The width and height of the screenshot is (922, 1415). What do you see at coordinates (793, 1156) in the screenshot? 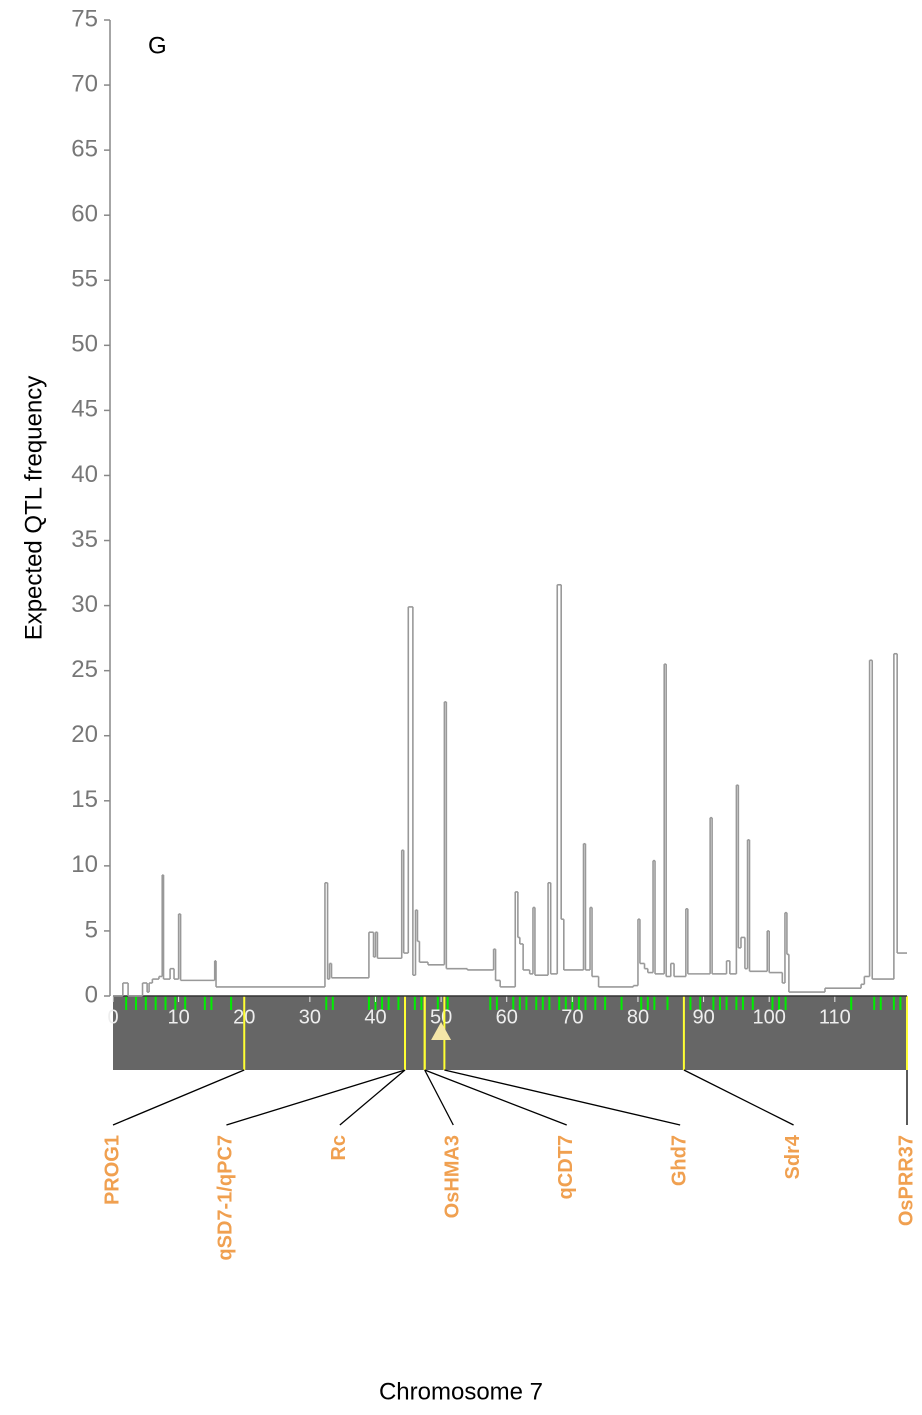
I see `gene-label: Sdr4` at bounding box center [793, 1156].